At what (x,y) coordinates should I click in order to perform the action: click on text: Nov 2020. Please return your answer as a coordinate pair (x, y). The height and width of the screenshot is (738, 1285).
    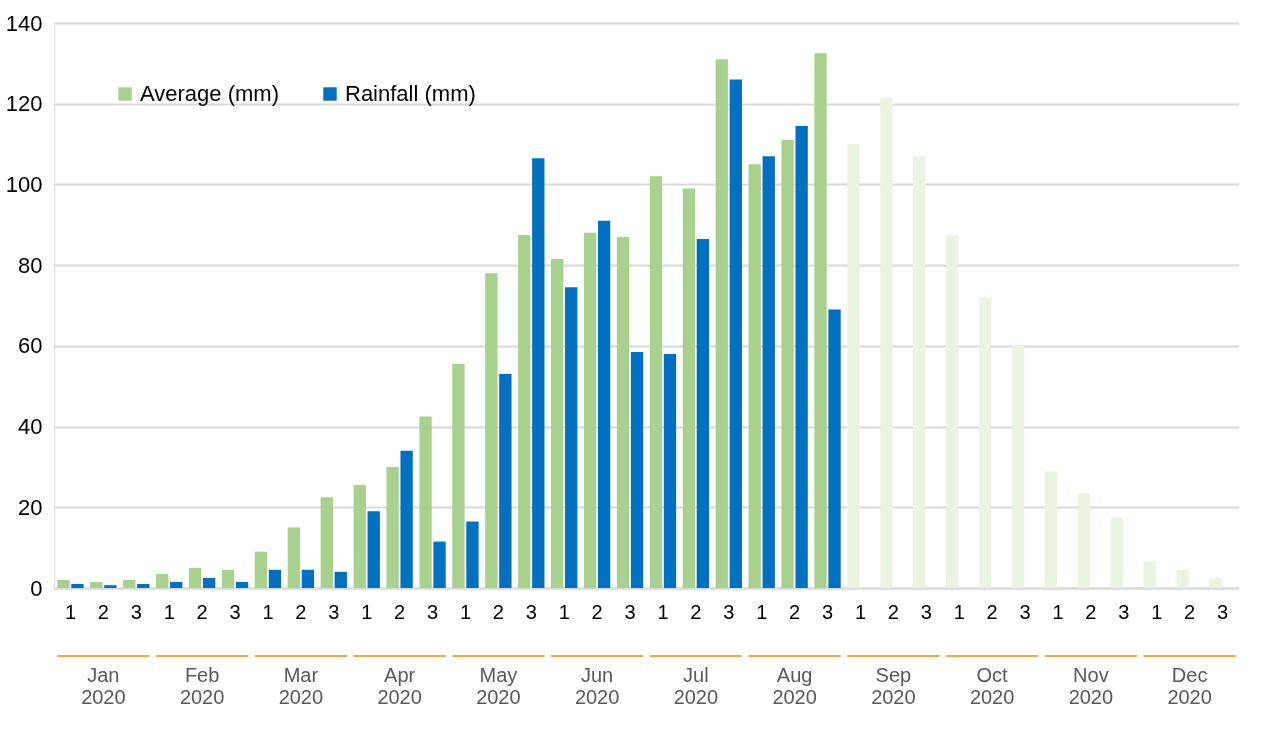
    Looking at the image, I should click on (1091, 686).